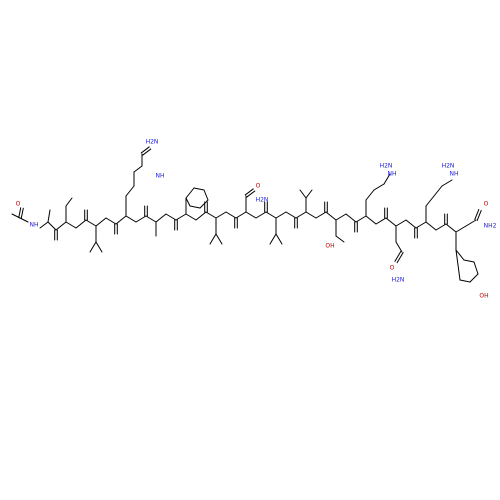  Describe the element at coordinates (18, 204) in the screenshot. I see `acetyl-oxygen-label: O` at that location.